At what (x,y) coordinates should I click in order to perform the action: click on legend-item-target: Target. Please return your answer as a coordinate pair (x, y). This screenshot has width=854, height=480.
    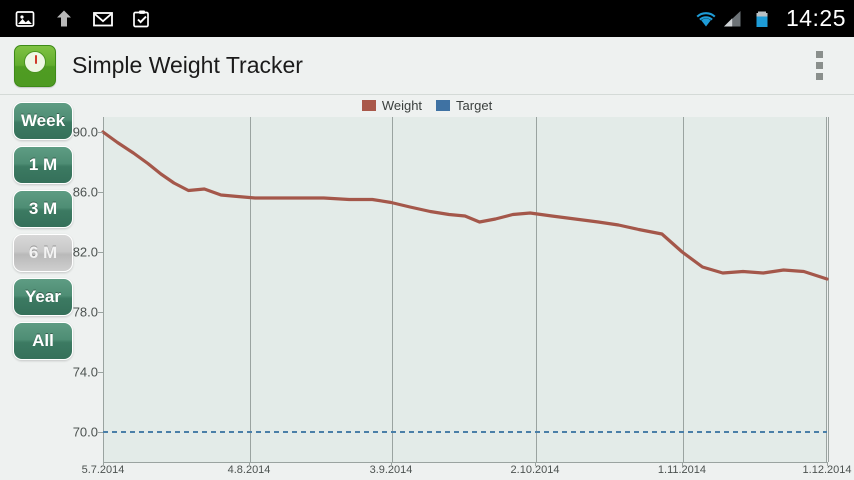
    Looking at the image, I should click on (464, 105).